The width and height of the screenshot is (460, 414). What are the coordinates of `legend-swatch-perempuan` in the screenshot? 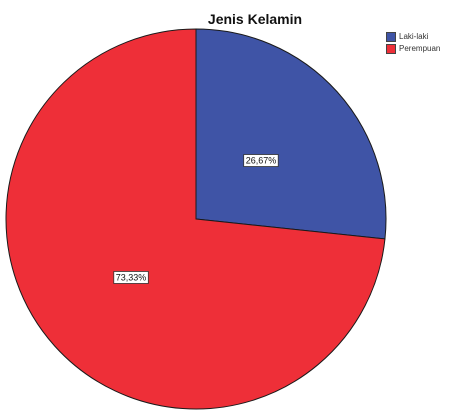 It's located at (391, 48).